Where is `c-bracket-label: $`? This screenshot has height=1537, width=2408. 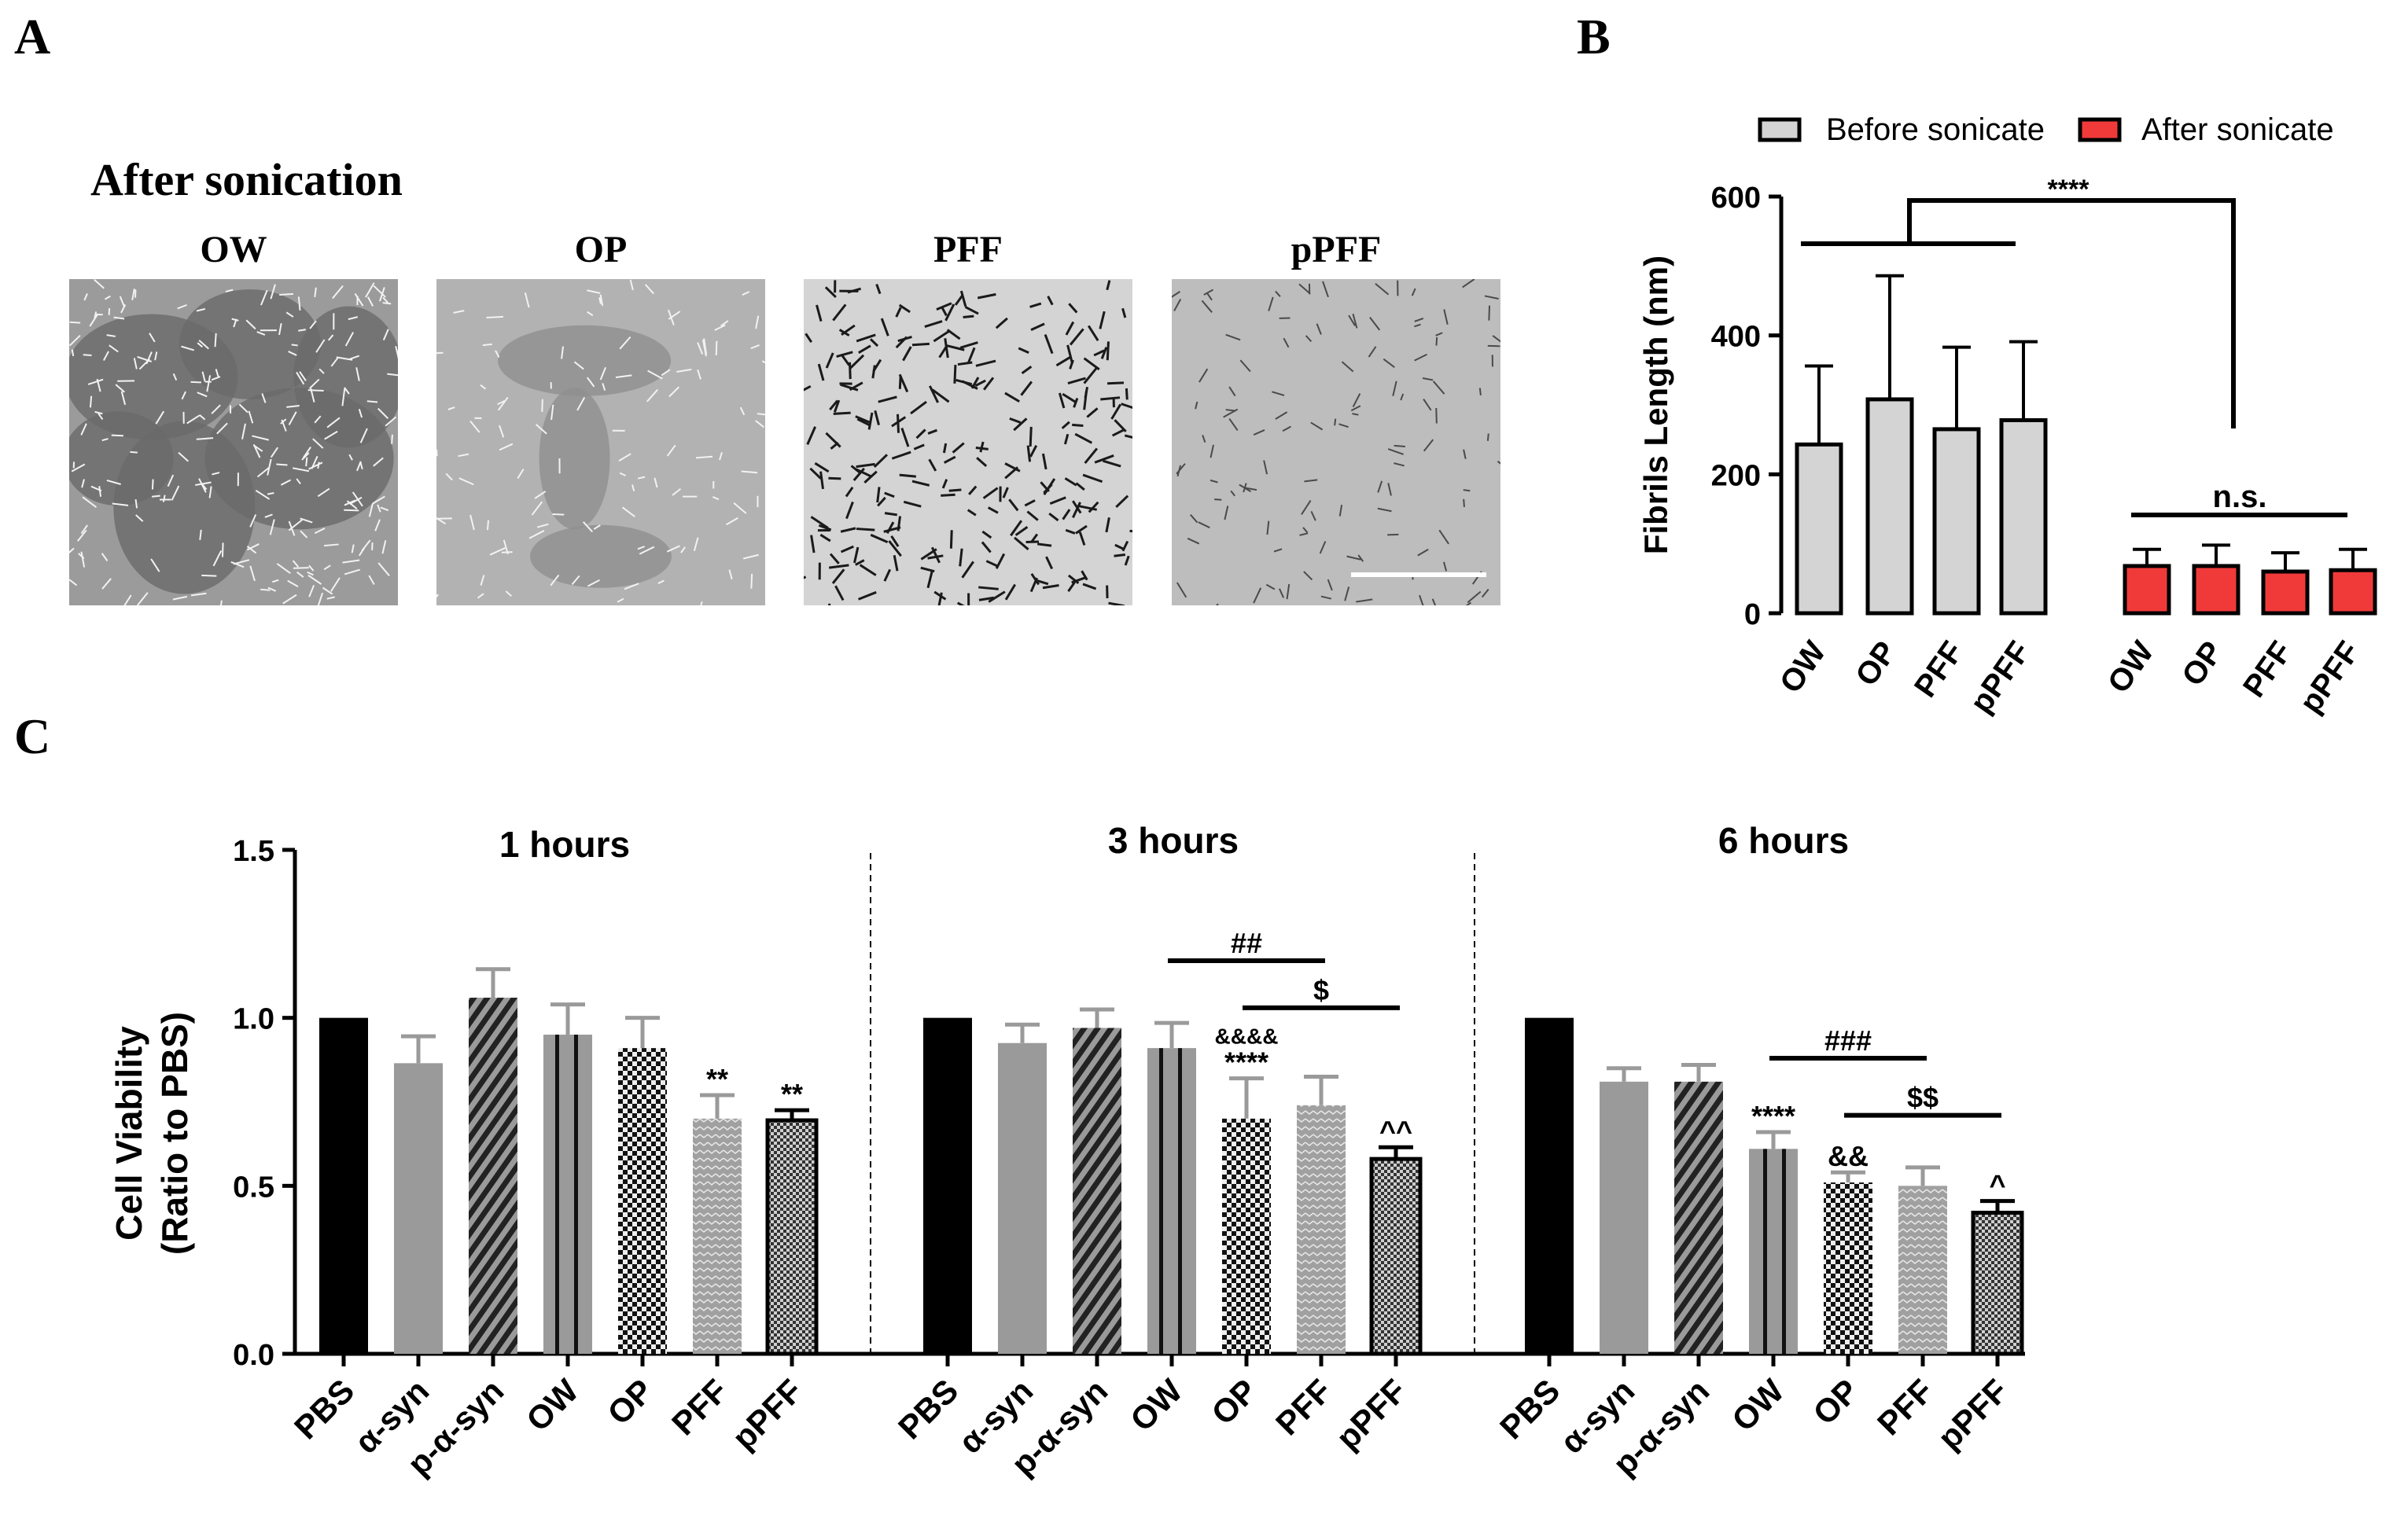 c-bracket-label: $ is located at coordinates (1321, 990).